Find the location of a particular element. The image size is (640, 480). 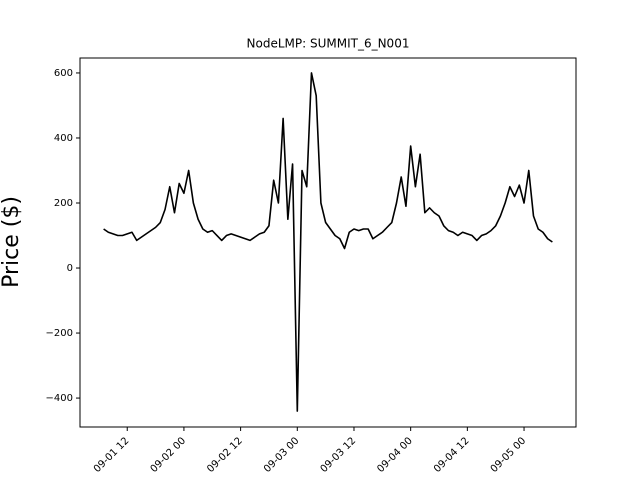

chart-title: NodeLMP: SUMMIT_6_N001 is located at coordinates (328, 44).